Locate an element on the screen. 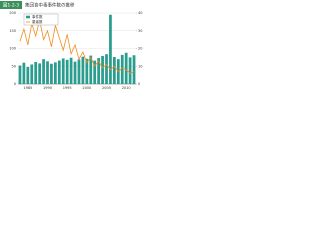 The height and width of the screenshot is (240, 320). y-tick-label: 50 is located at coordinates (14, 66).